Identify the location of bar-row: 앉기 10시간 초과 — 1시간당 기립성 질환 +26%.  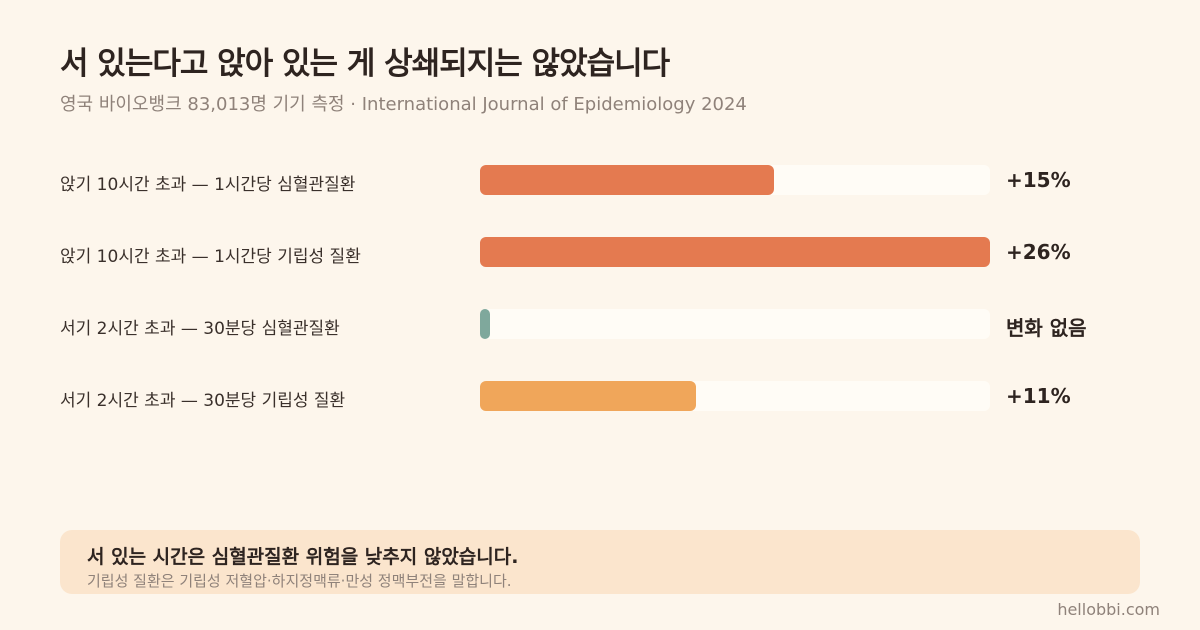
(600, 252).